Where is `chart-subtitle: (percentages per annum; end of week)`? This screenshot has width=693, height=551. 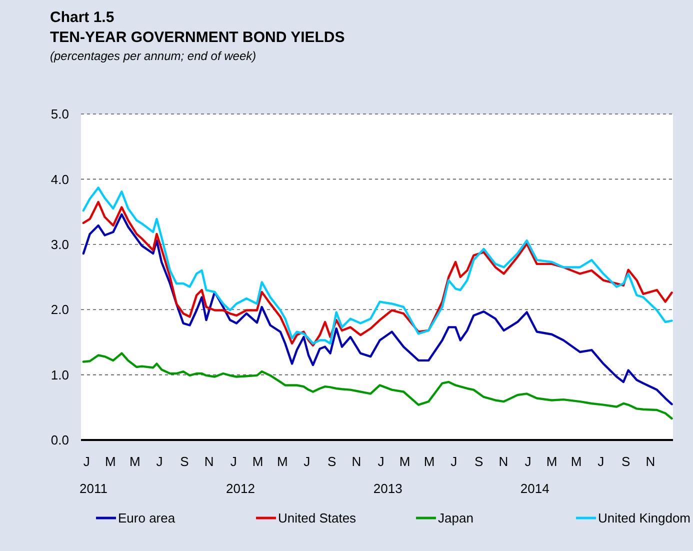
chart-subtitle: (percentages per annum; end of week) is located at coordinates (153, 56).